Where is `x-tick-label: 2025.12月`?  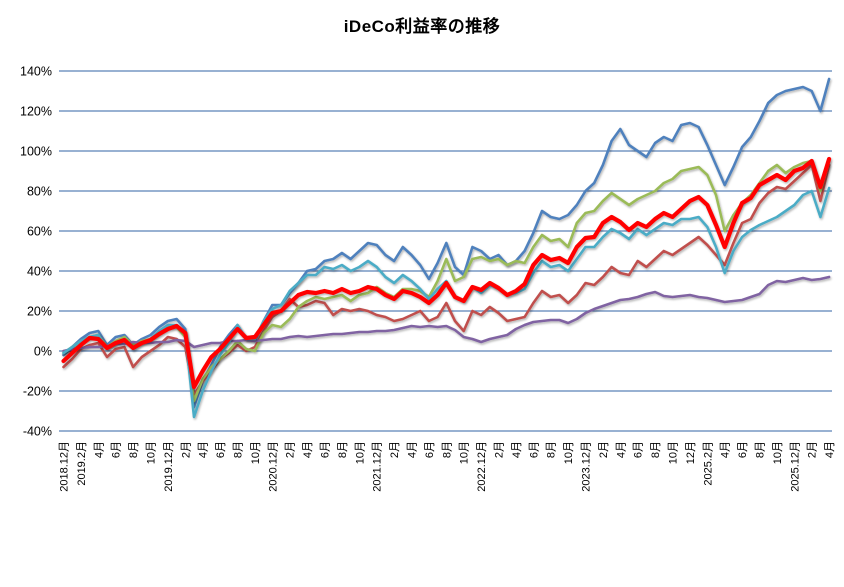
x-tick-label: 2025.12月 is located at coordinates (795, 466).